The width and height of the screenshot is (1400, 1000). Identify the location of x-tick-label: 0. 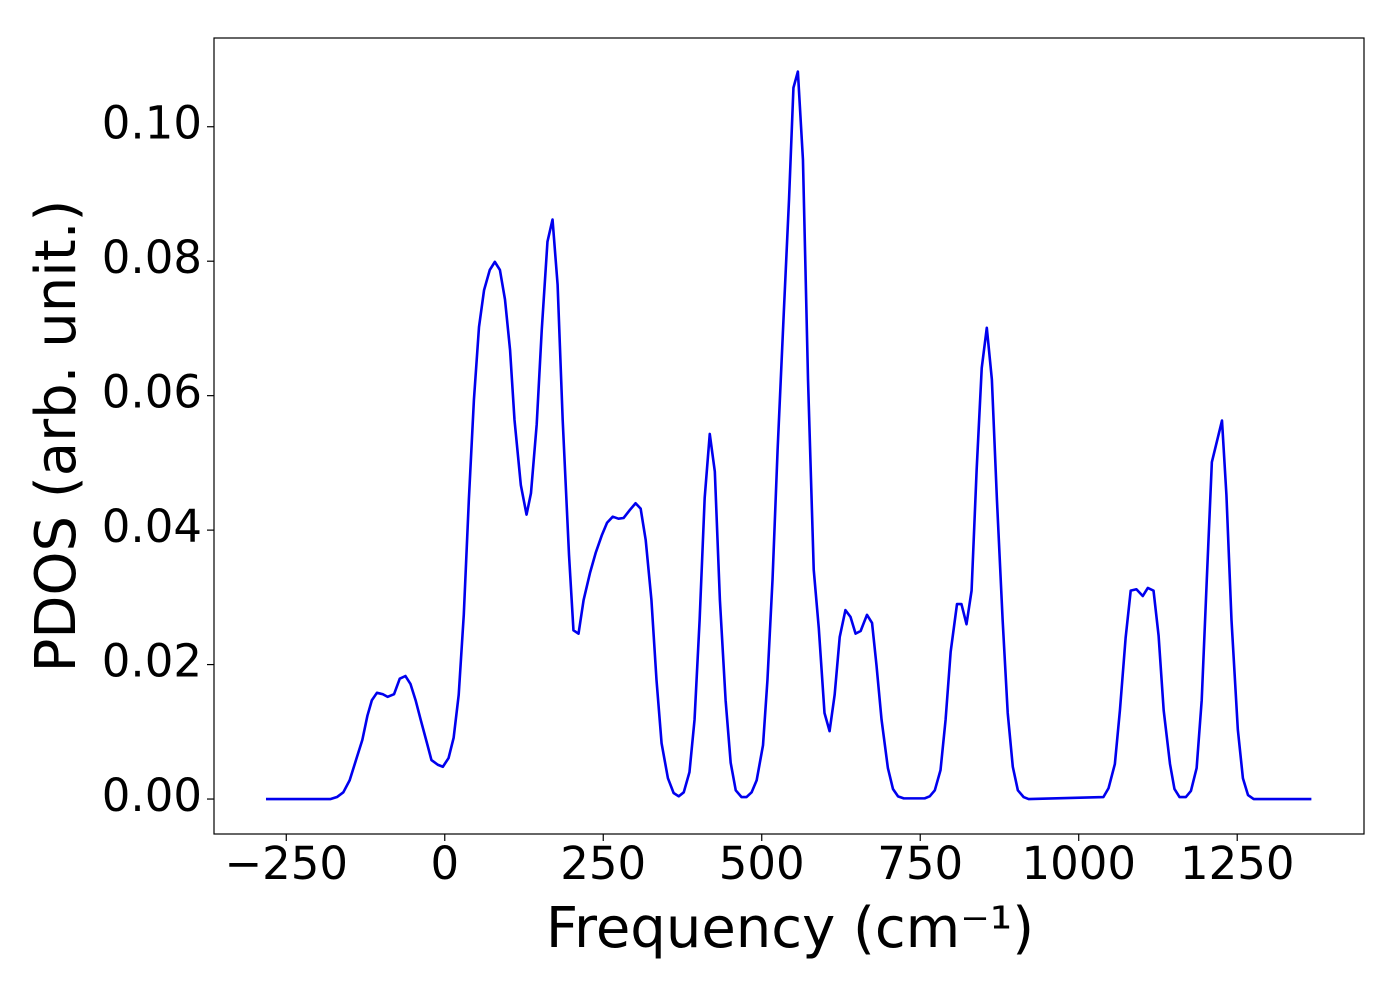
(444, 863).